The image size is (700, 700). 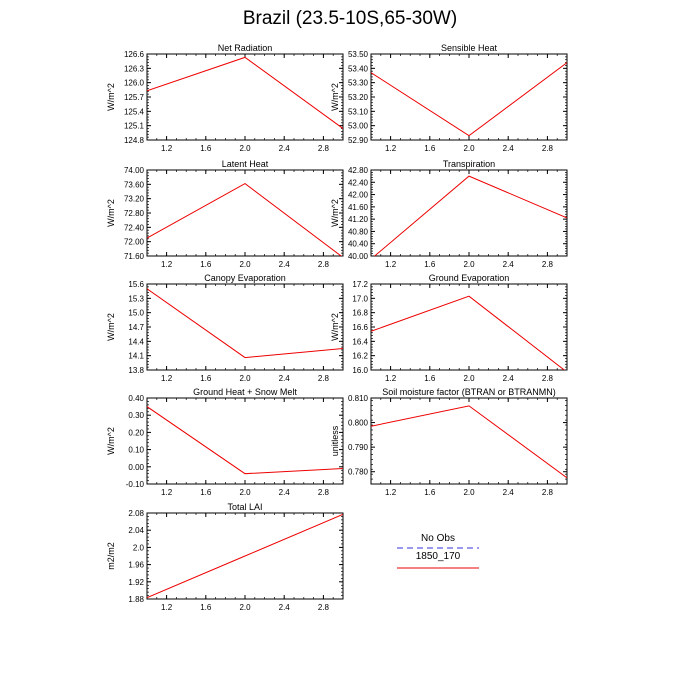 I want to click on y-tick-label: 125.1, so click(x=134, y=126).